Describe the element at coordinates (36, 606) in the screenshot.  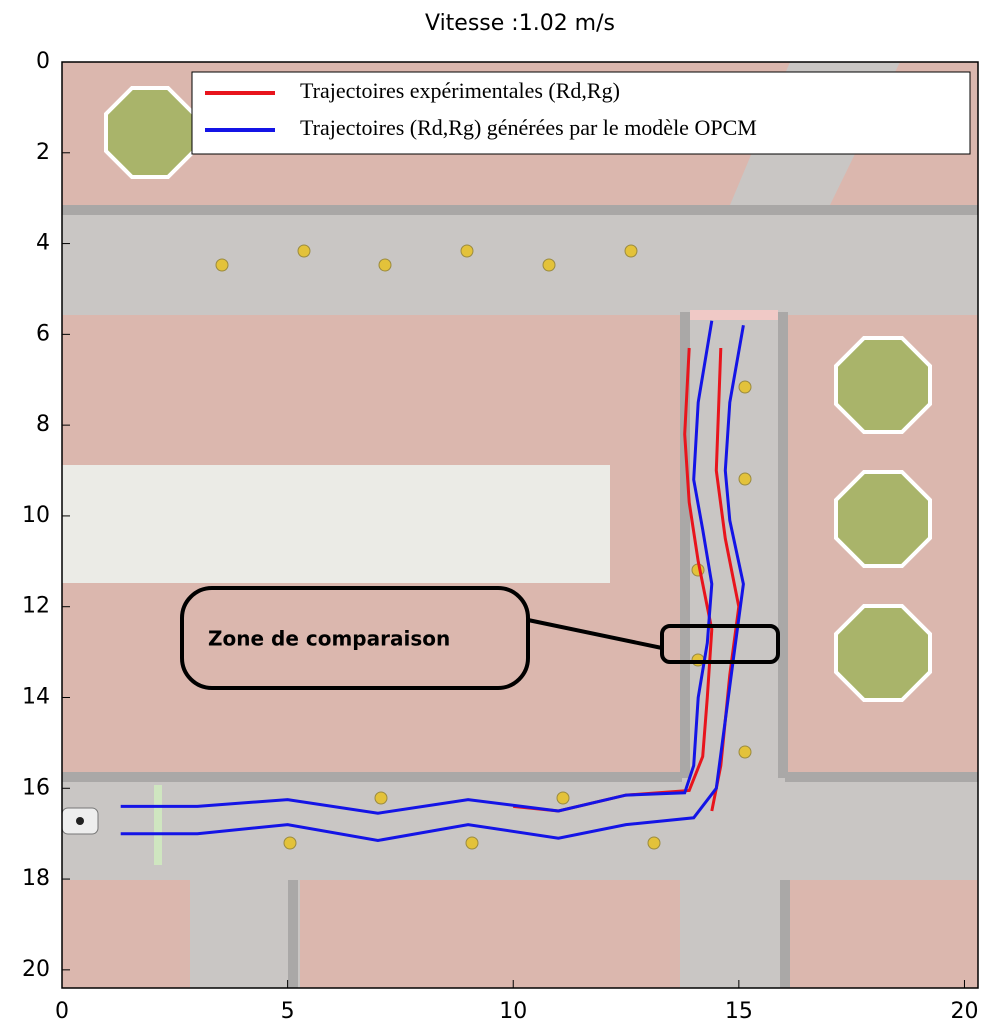
I see `y-tick-label: 12` at that location.